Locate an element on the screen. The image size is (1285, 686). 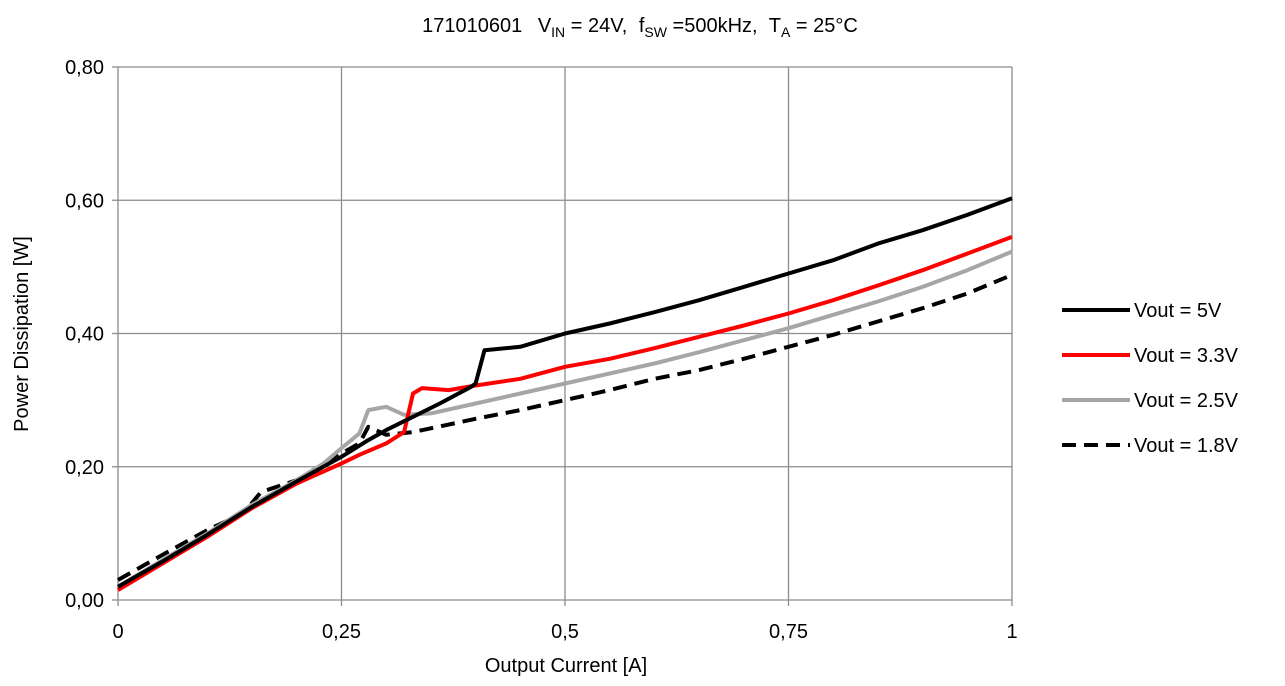
x-tick-label: 0,75 is located at coordinates (788, 632).